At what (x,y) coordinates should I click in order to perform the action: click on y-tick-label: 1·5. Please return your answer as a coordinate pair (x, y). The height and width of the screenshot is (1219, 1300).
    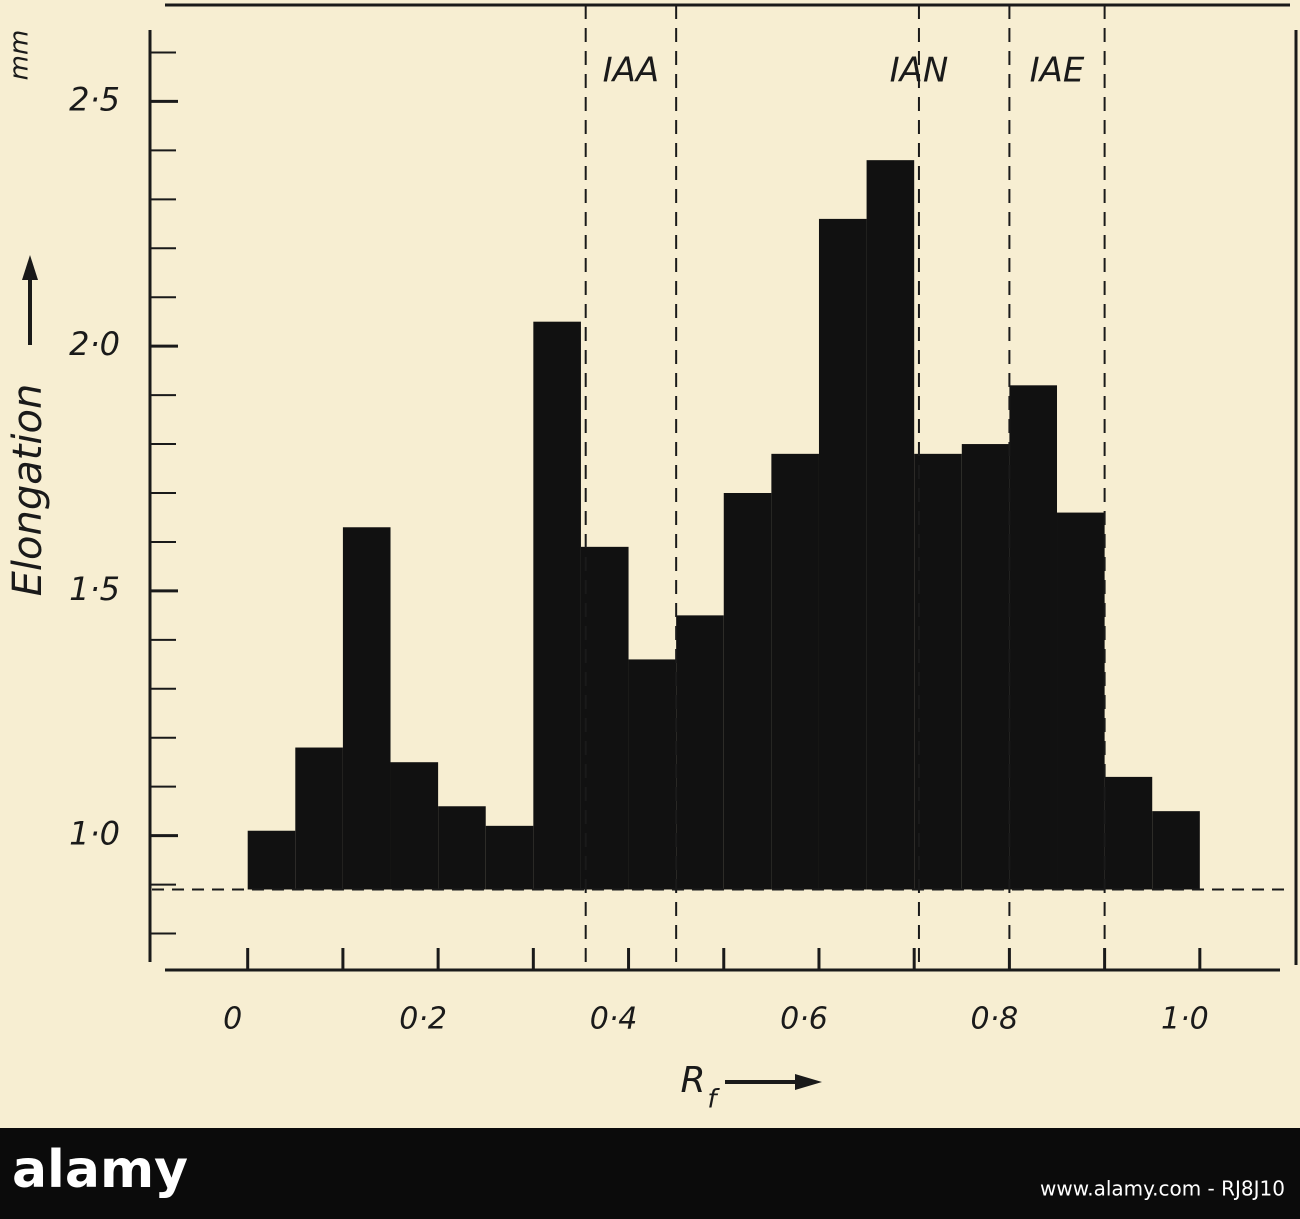
    Looking at the image, I should click on (94, 589).